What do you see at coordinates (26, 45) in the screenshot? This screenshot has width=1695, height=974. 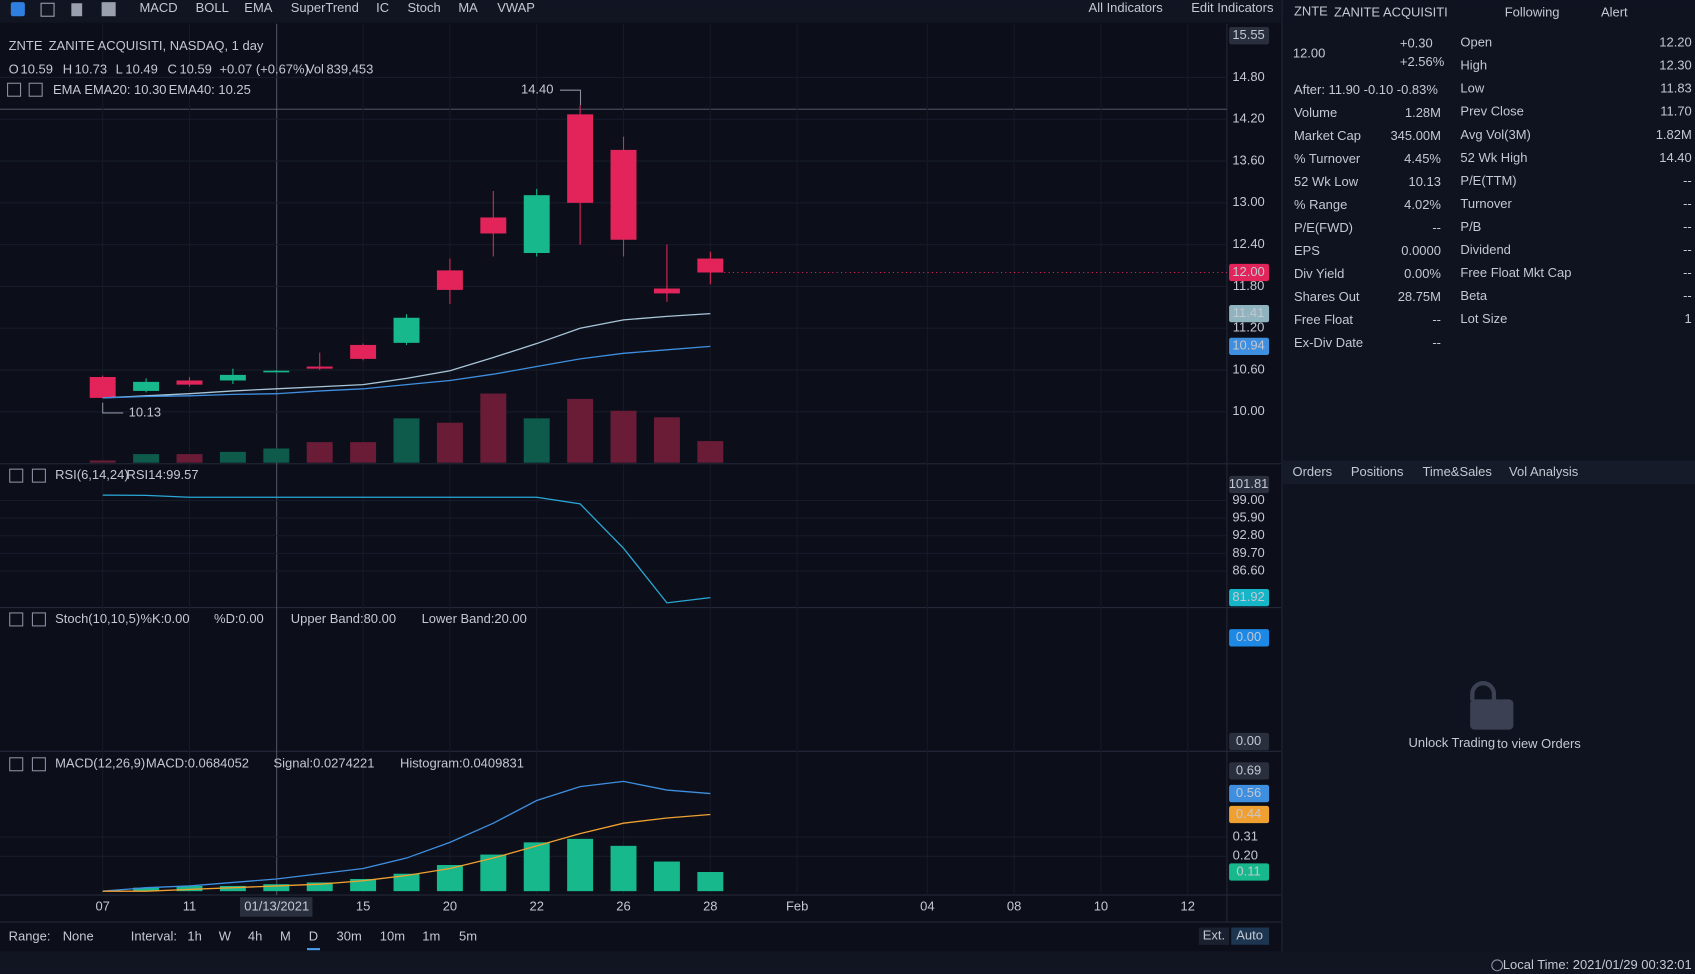 I see `chart-symbol: ZNTE` at bounding box center [26, 45].